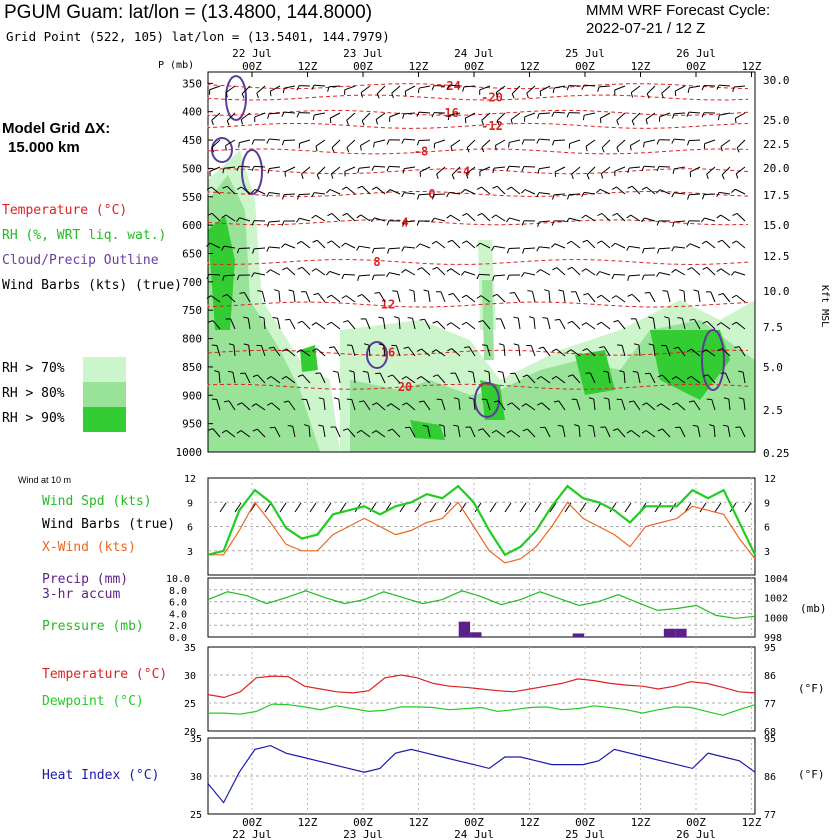  Describe the element at coordinates (308, 822) in the screenshot. I see `bottom-time-tick-1: 12Z` at that location.